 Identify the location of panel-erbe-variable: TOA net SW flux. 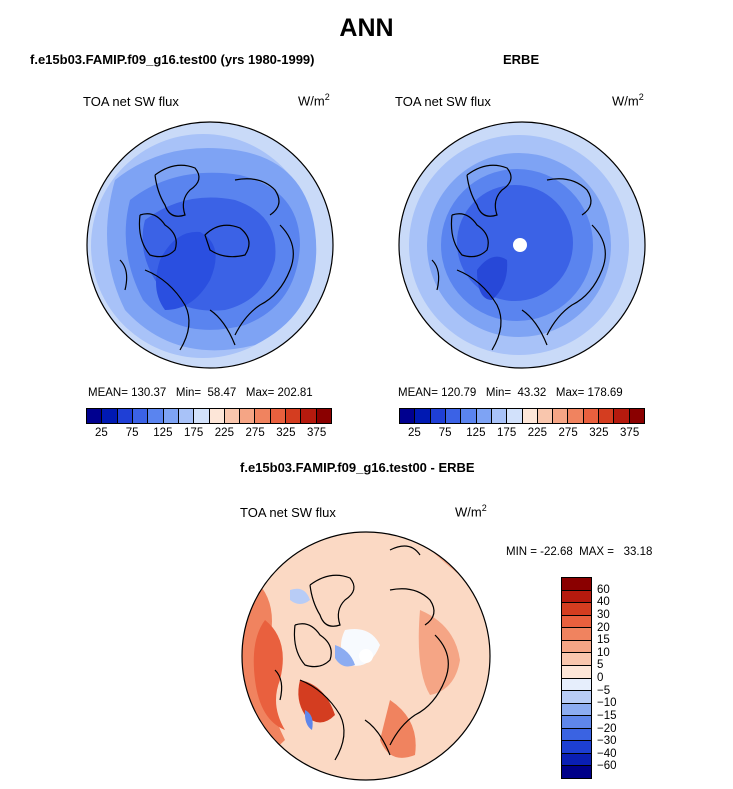
(443, 101).